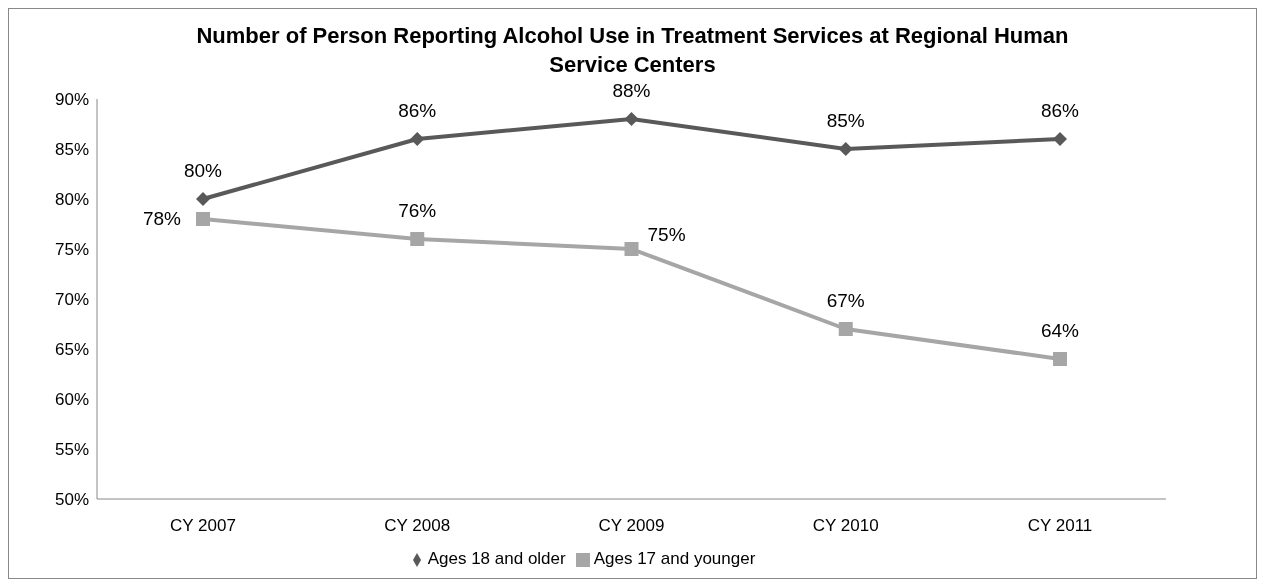 This screenshot has width=1265, height=587. I want to click on legend-label: Ages 18 and older, so click(496, 558).